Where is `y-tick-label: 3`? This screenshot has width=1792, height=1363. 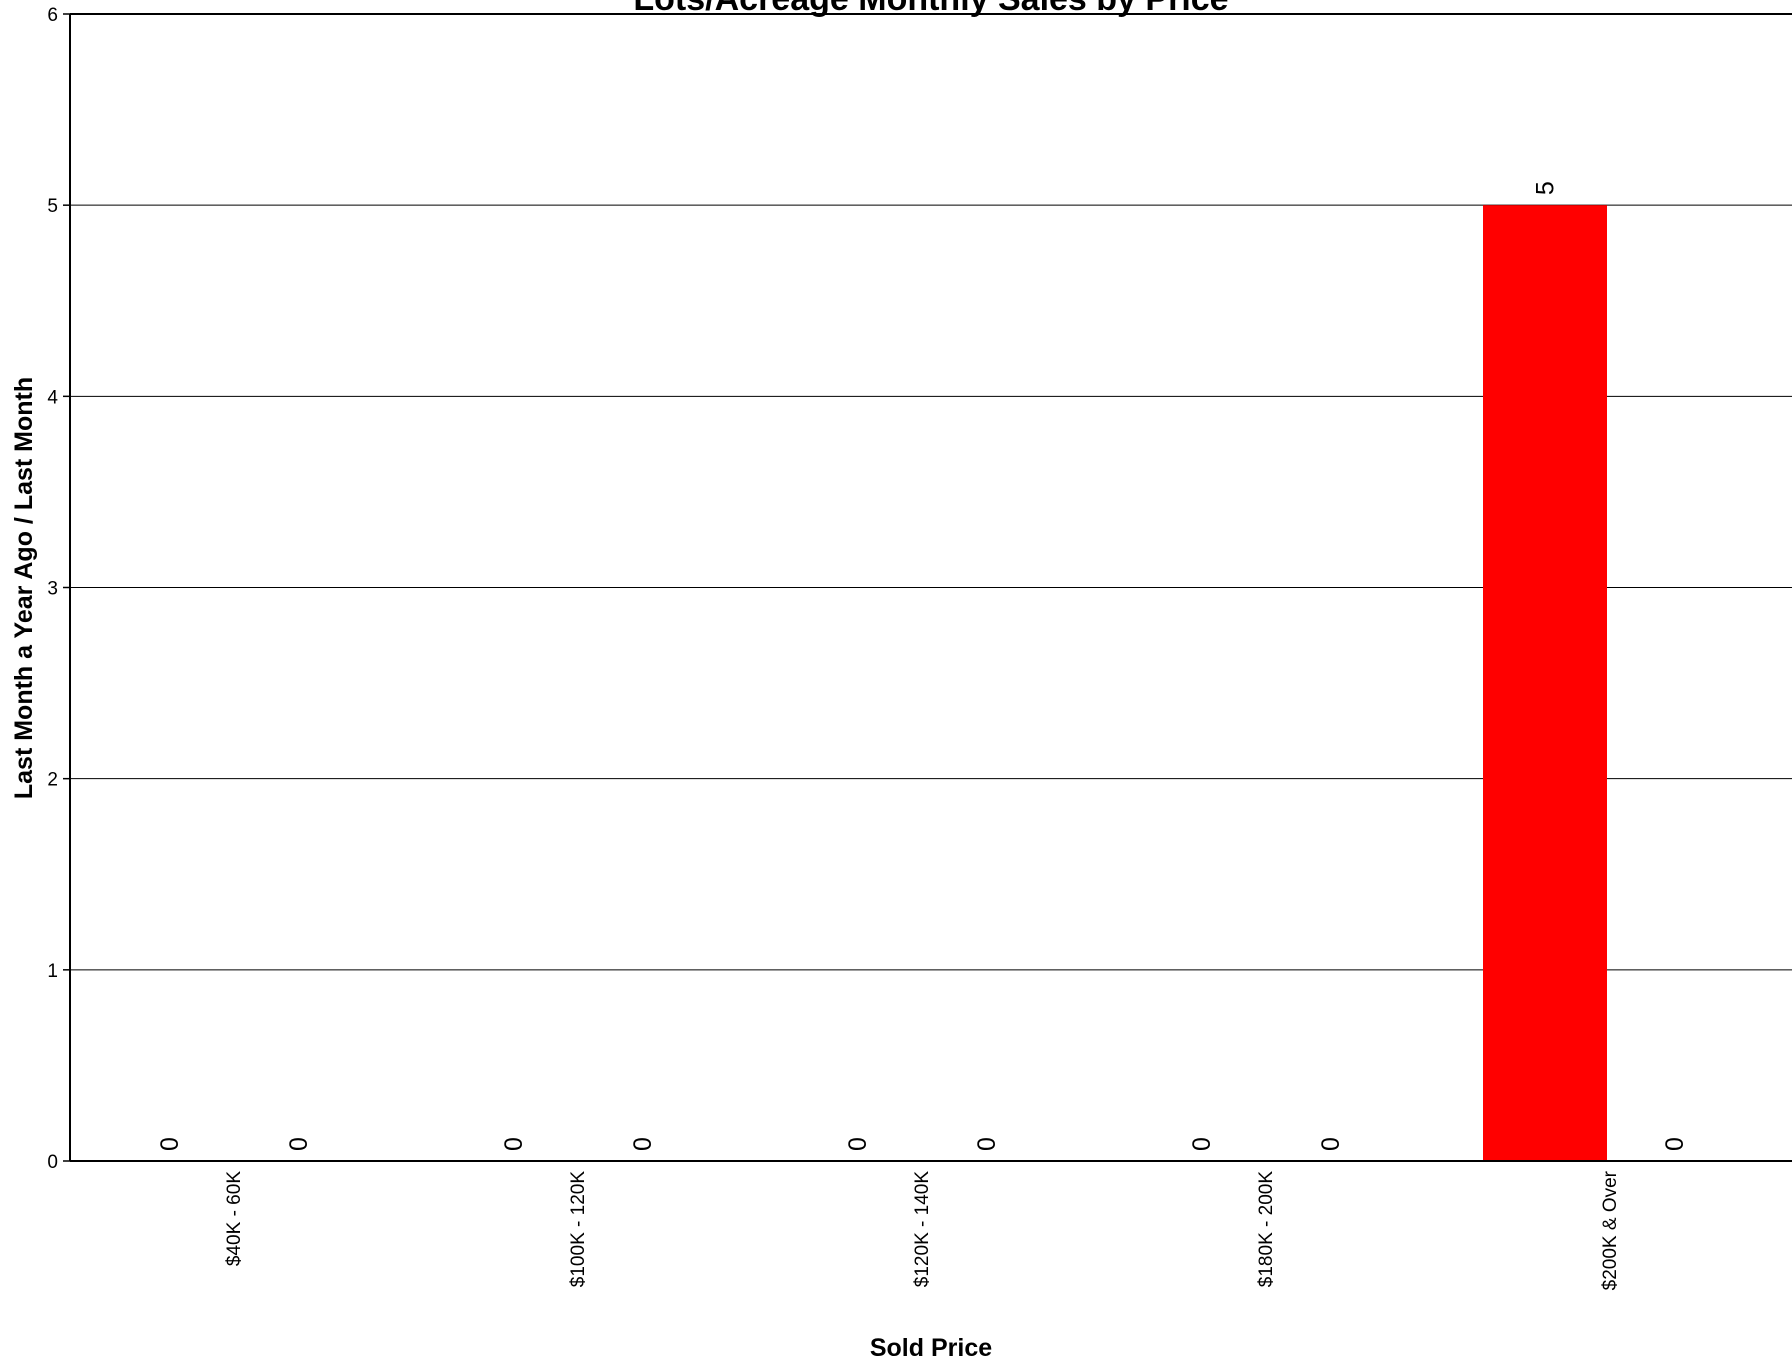
y-tick-label: 3 is located at coordinates (52, 589).